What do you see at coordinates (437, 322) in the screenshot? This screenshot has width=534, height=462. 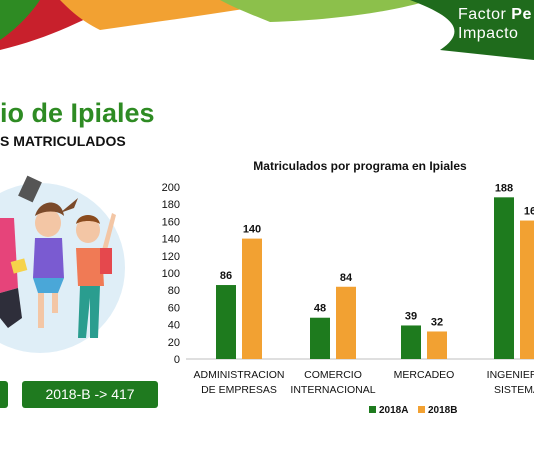 I see `data-label: 32` at bounding box center [437, 322].